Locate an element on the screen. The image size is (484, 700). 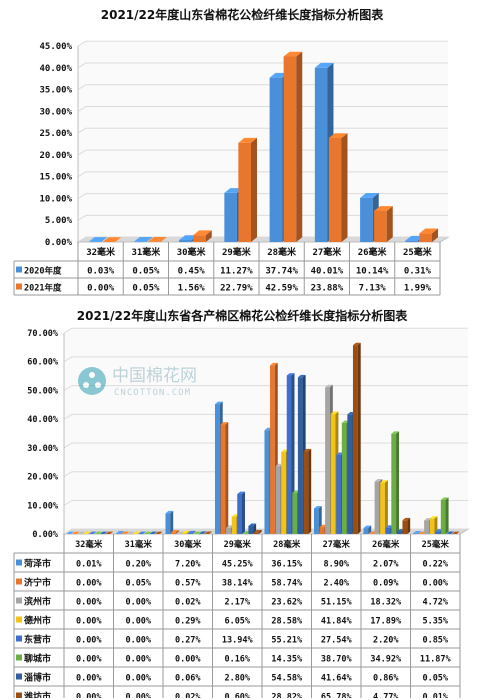
table-cell: 10.14% is located at coordinates (372, 272).